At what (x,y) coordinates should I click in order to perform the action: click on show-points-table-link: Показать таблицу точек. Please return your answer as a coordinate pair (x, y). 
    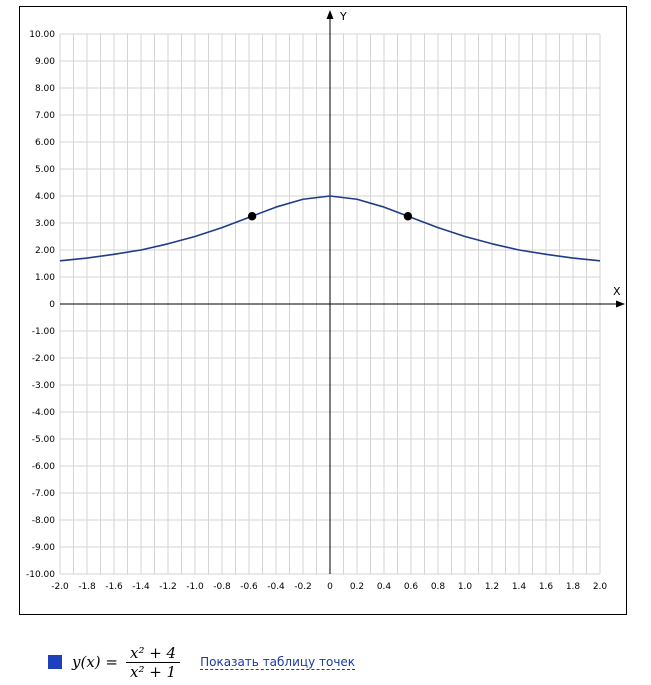
    Looking at the image, I should click on (278, 662).